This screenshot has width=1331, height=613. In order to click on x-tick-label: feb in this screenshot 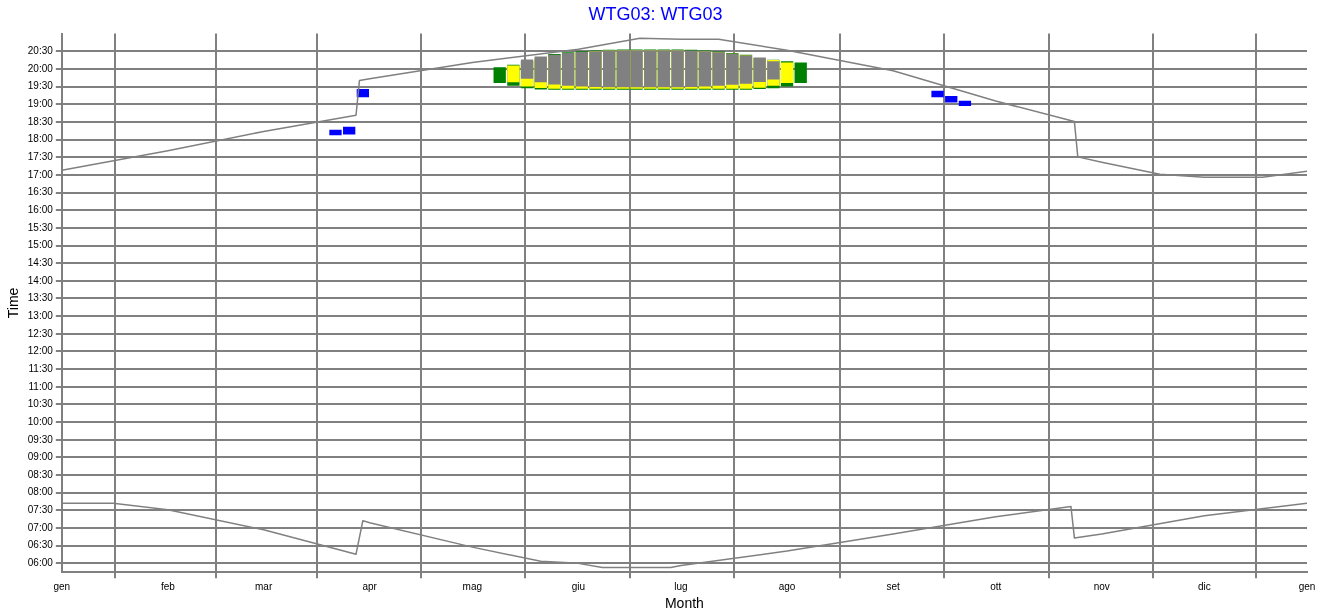, I will do `click(168, 586)`.